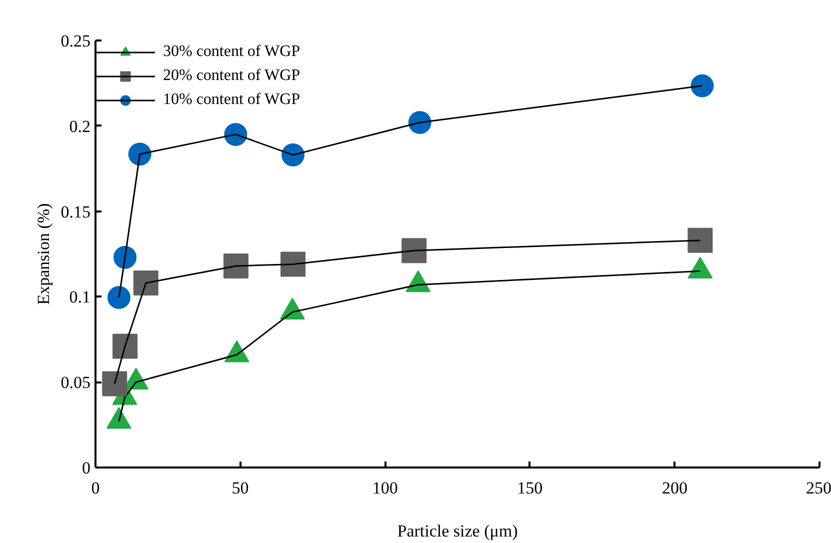  Describe the element at coordinates (43, 254) in the screenshot. I see `y-axis-title: Expansion (%)` at that location.